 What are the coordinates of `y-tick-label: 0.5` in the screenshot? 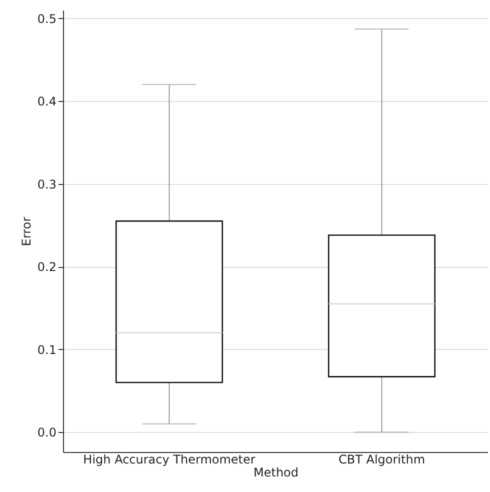 It's located at (46, 19).